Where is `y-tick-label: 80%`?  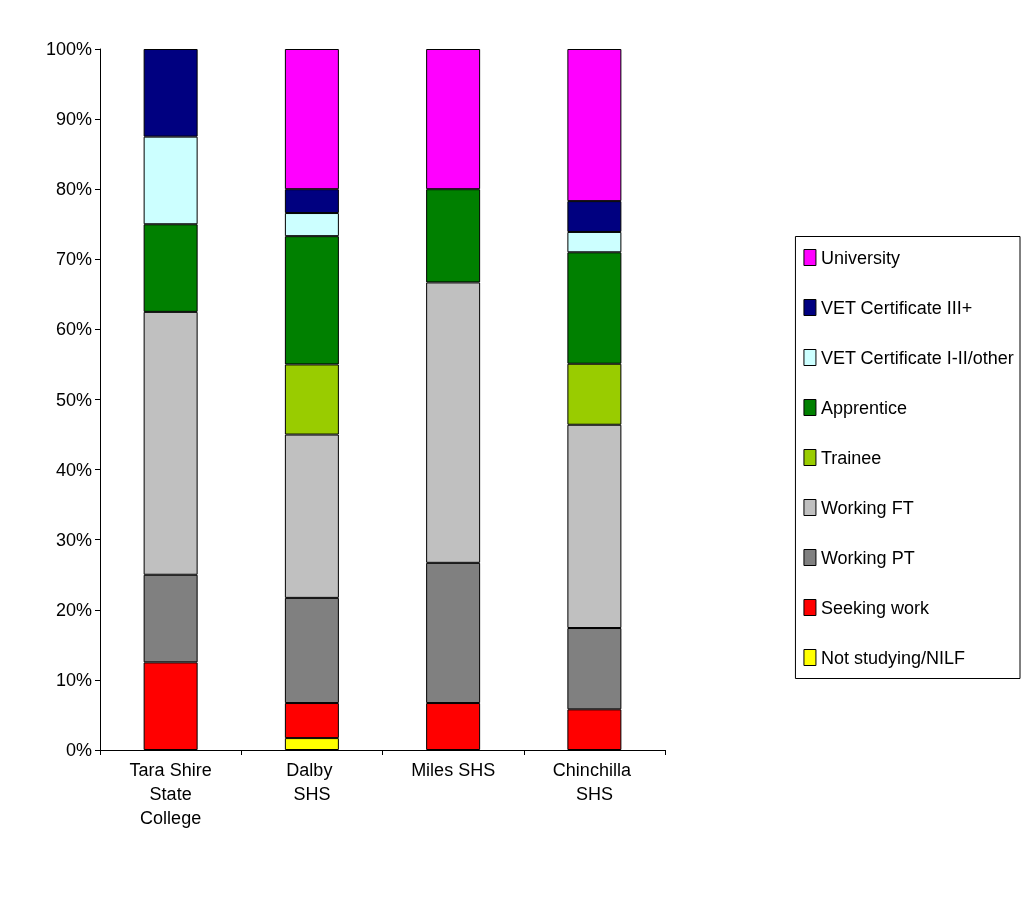 y-tick-label: 80% is located at coordinates (73, 189).